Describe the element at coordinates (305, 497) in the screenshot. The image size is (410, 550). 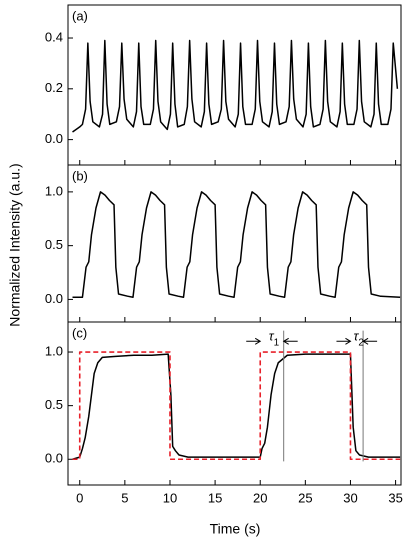
I see `x-tick-label: 25` at that location.